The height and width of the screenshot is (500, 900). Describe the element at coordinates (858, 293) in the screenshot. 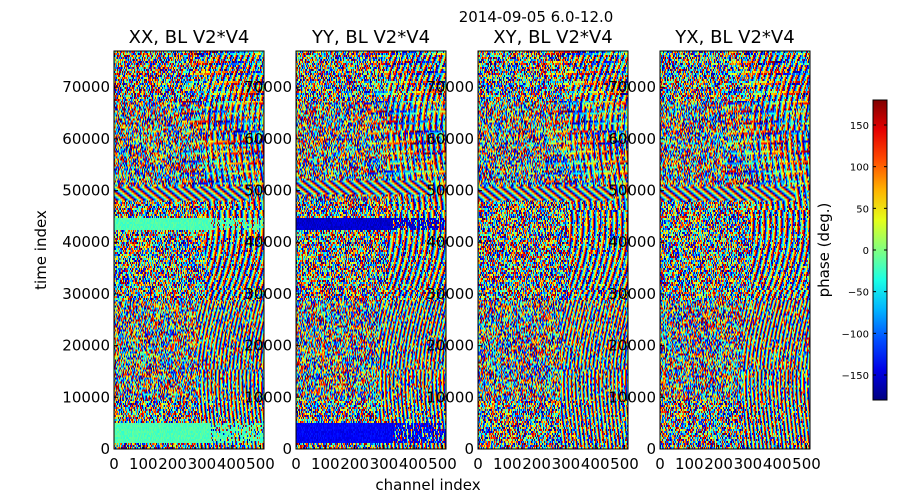

I see `colorbar-tick-label: −50` at that location.